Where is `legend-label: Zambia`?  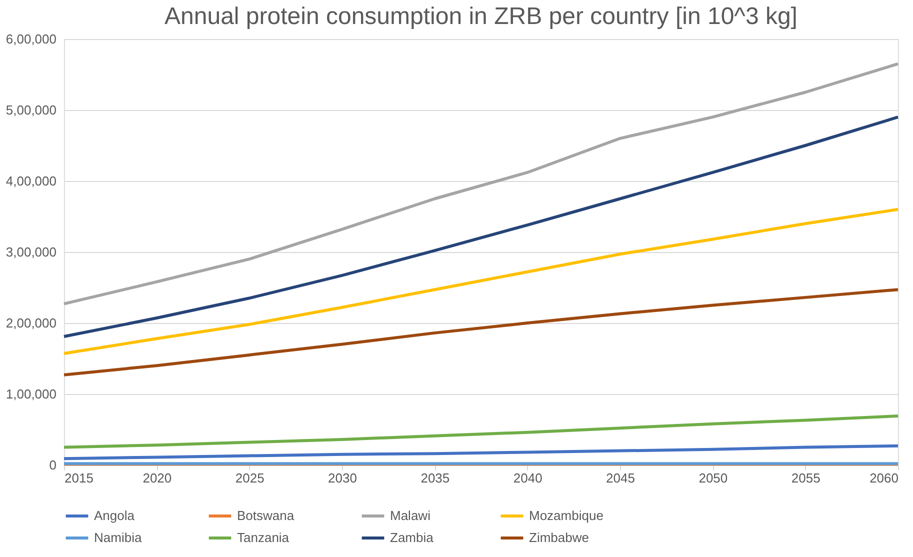
legend-label: Zambia is located at coordinates (412, 537).